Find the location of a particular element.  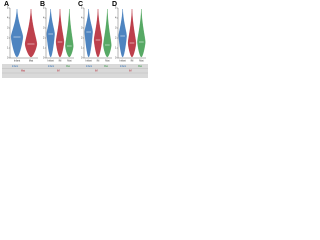

panel-label: C is located at coordinates (80, 4).